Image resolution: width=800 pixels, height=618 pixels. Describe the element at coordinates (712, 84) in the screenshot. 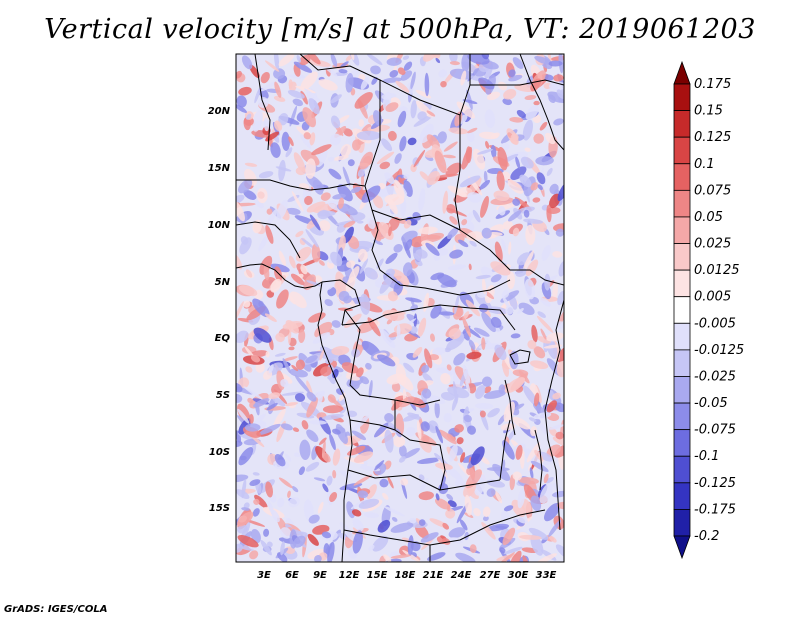

I see `colorbar-label: 0.175` at that location.